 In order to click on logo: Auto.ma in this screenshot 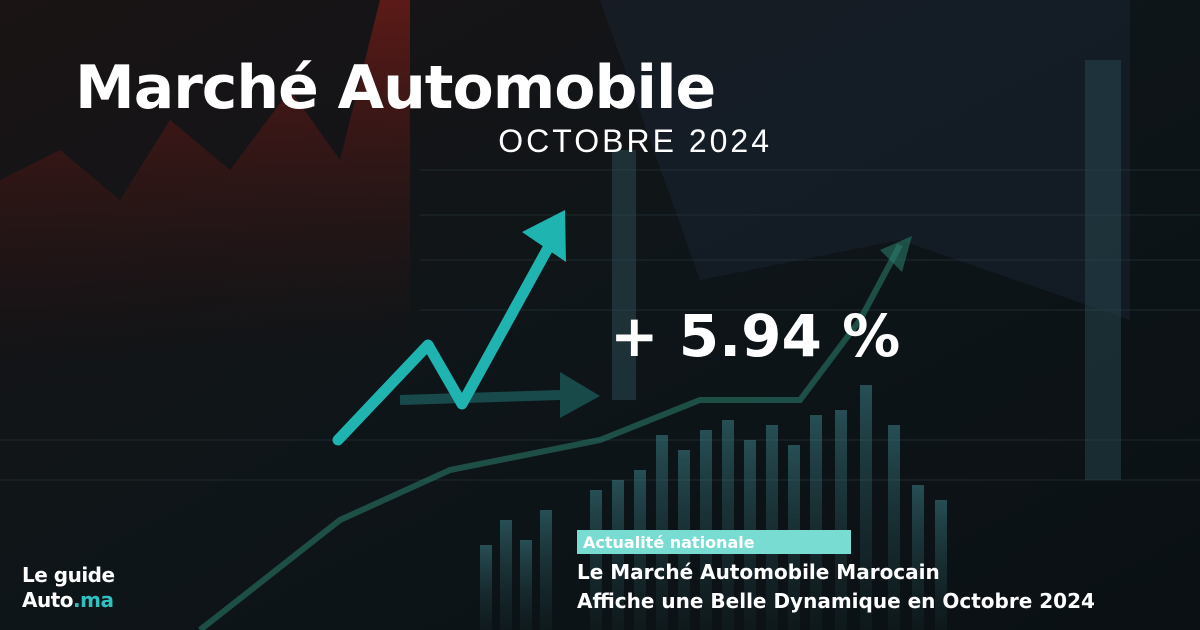, I will do `click(67, 600)`.